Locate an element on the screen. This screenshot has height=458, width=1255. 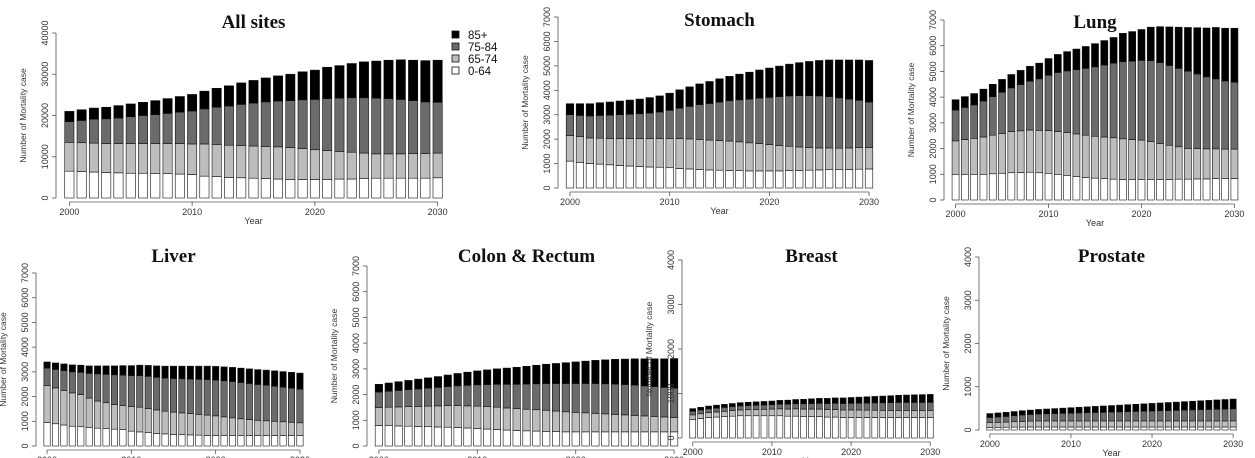
legend-label: 85+ is located at coordinates (478, 36).